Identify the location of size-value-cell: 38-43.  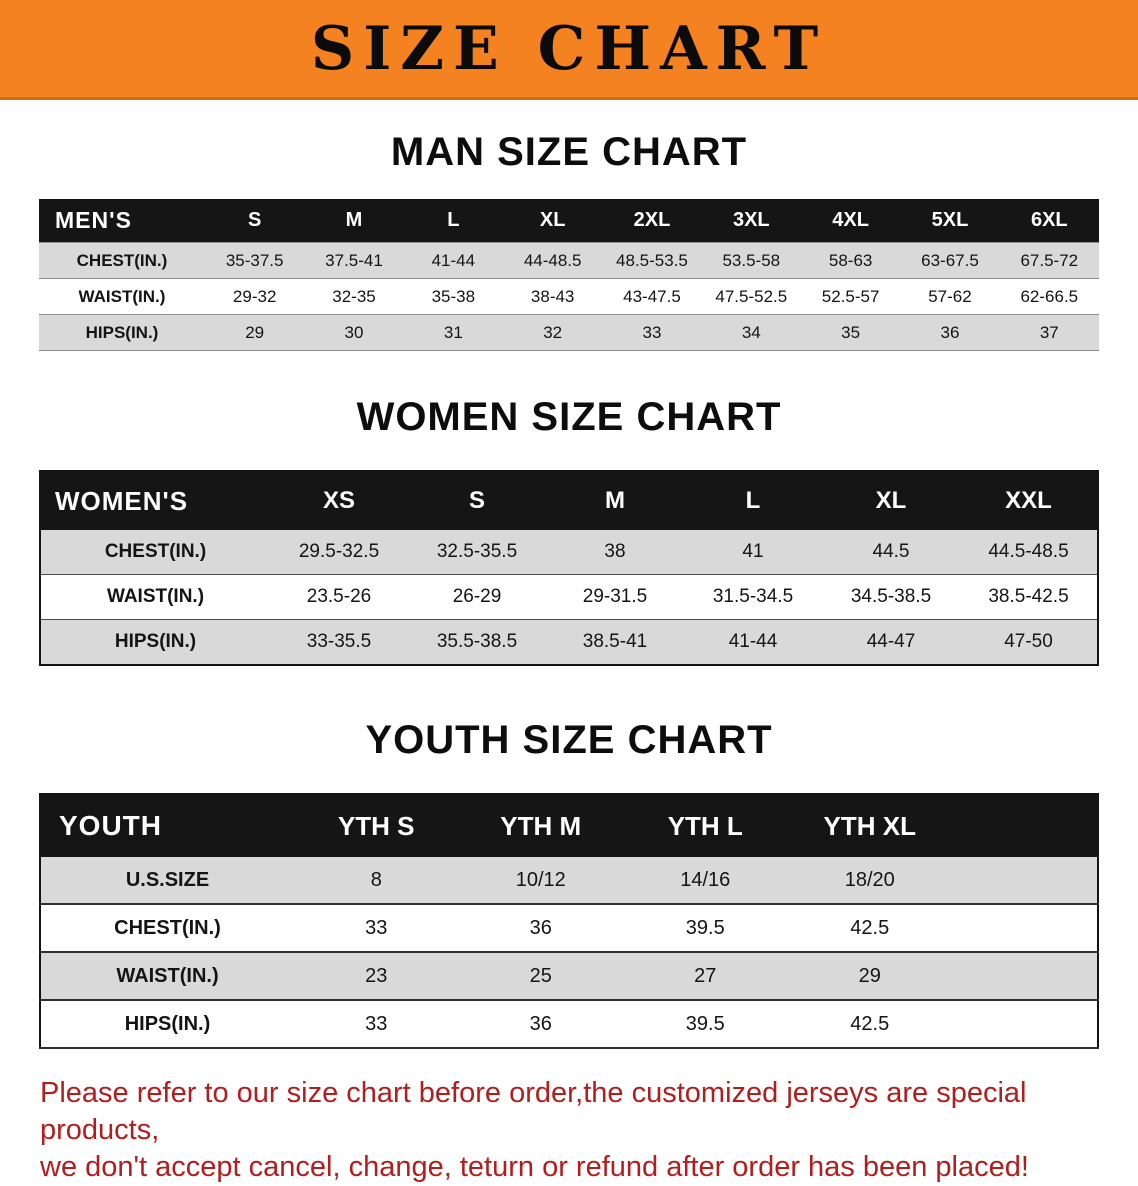
(552, 296).